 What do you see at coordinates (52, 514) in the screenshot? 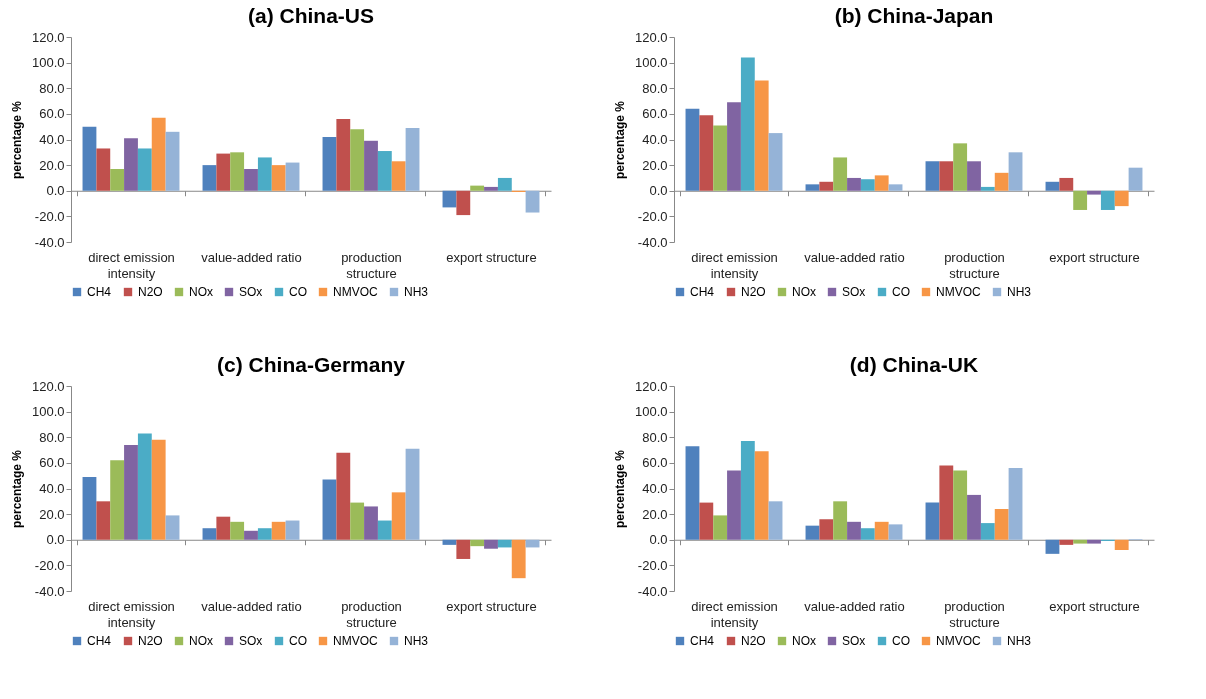
I see `y-tick-label: 20.0` at bounding box center [52, 514].